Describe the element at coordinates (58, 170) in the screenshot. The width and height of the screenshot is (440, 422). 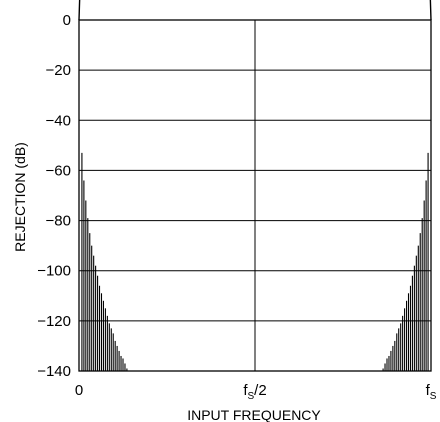
I see `y-tick-label: −60` at that location.